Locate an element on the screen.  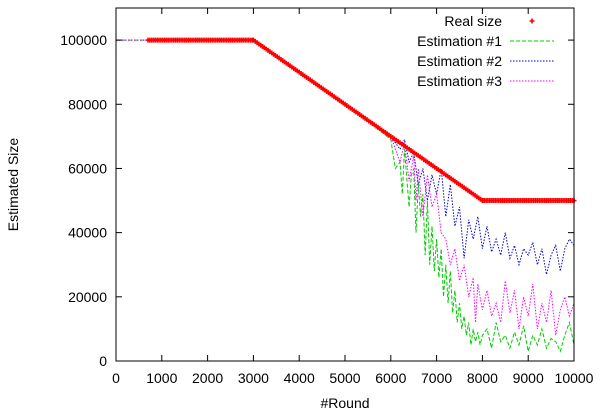
x-axis-title: #Round is located at coordinates (344, 403).